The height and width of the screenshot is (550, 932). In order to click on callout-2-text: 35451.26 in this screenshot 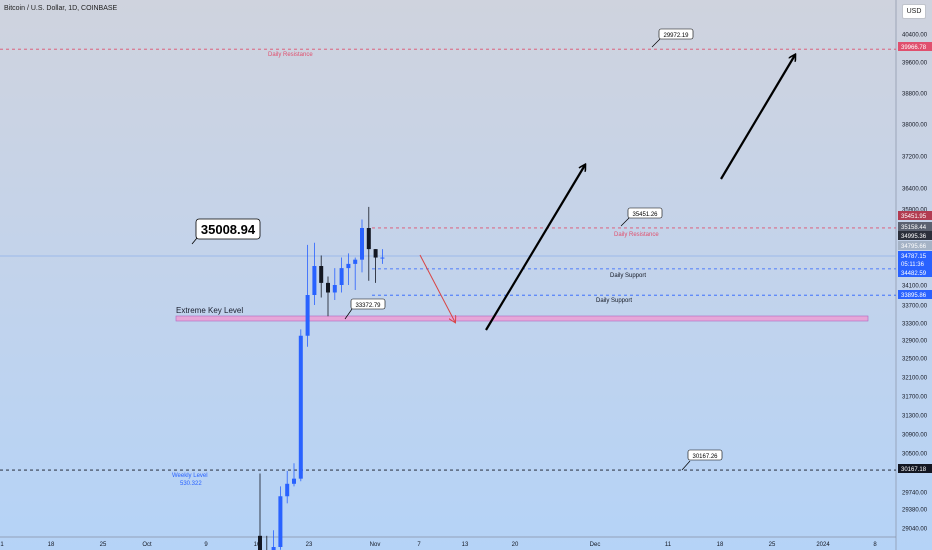, I will do `click(645, 215)`.